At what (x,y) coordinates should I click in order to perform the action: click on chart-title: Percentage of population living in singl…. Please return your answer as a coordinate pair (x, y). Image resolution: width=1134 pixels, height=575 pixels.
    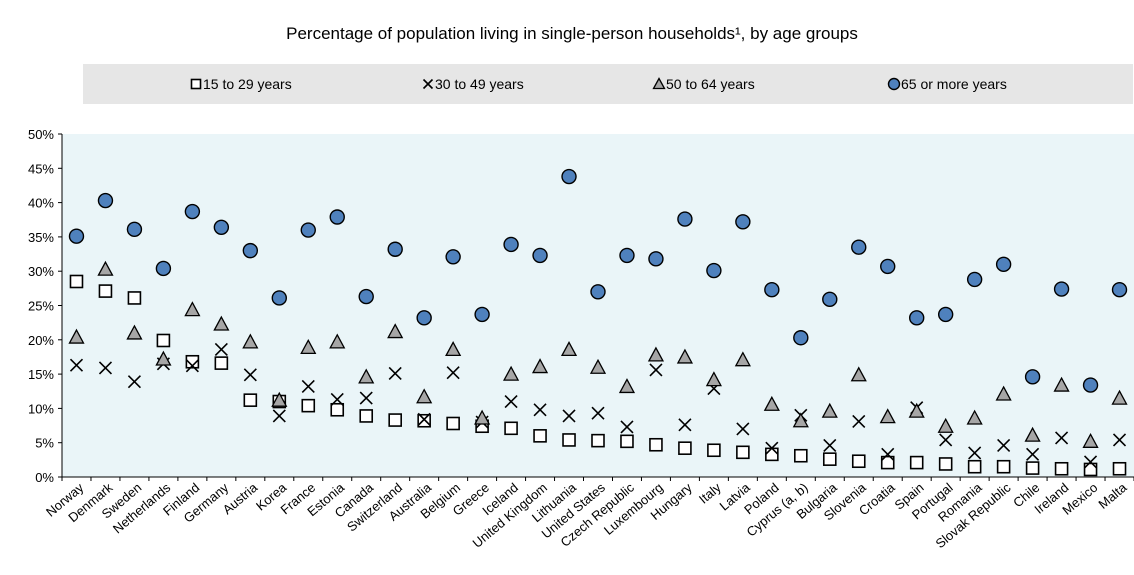
    Looking at the image, I should click on (572, 33).